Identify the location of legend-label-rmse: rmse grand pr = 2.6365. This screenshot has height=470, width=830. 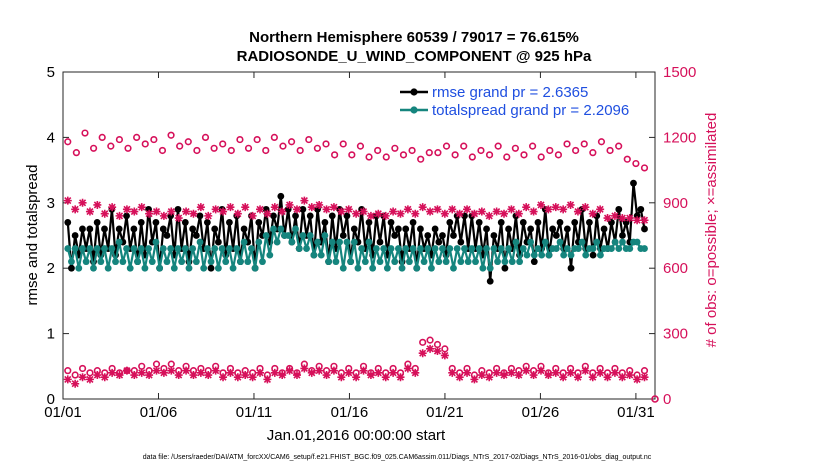
(510, 92).